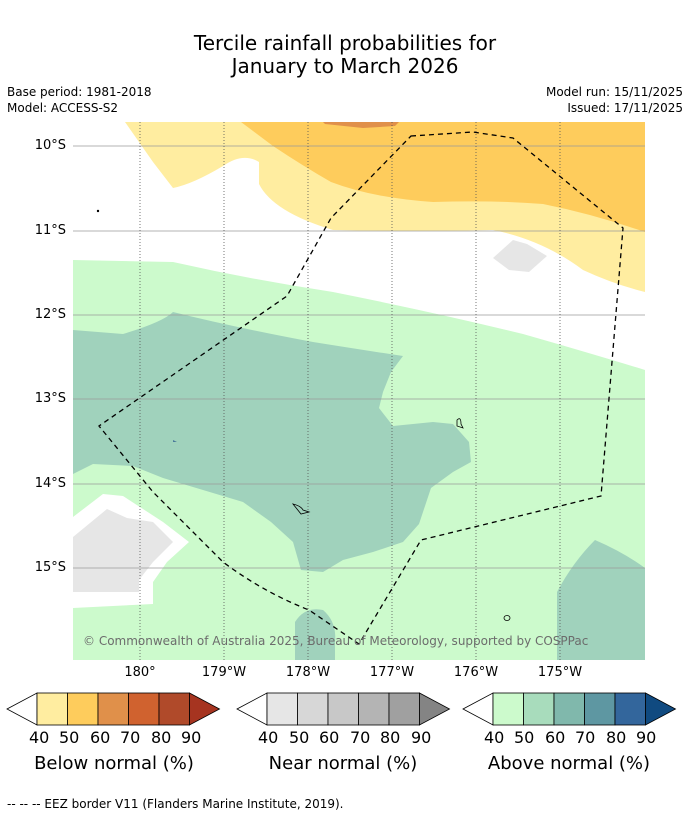 This screenshot has width=690, height=816. What do you see at coordinates (361, 125) in the screenshot?
I see `below-normal-60-region` at bounding box center [361, 125].